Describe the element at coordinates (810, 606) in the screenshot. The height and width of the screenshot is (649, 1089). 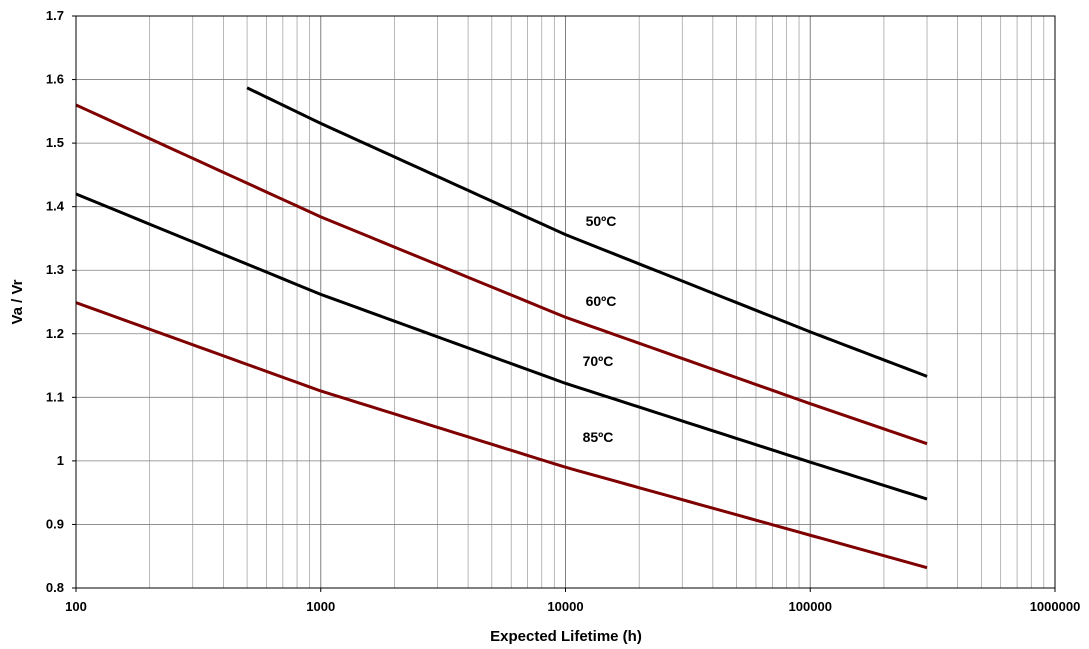
I see `x-tick-label: 100000` at that location.